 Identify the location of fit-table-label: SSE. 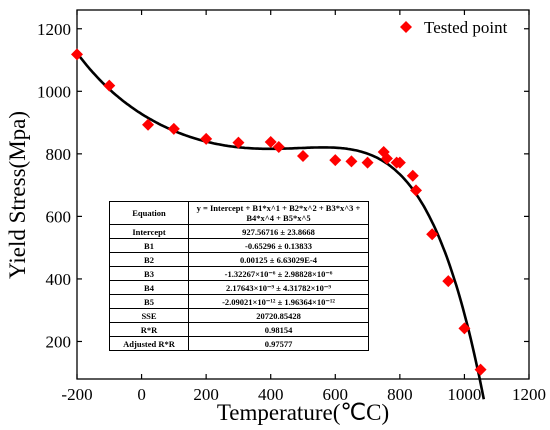
(149, 315).